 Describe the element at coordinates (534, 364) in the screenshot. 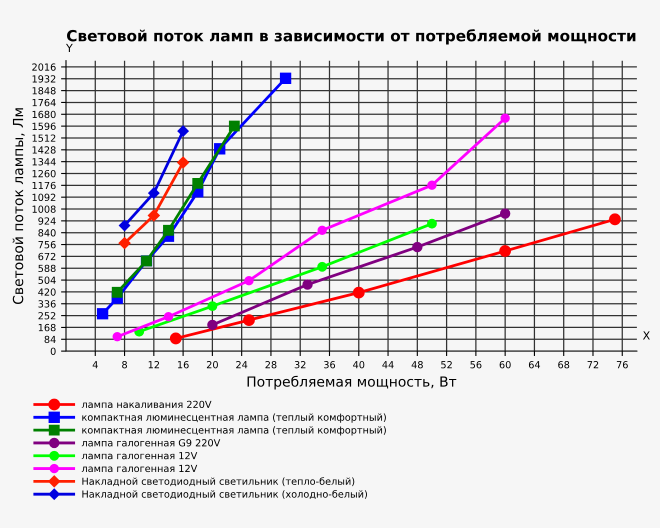

I see `x-tick-label: 64` at that location.